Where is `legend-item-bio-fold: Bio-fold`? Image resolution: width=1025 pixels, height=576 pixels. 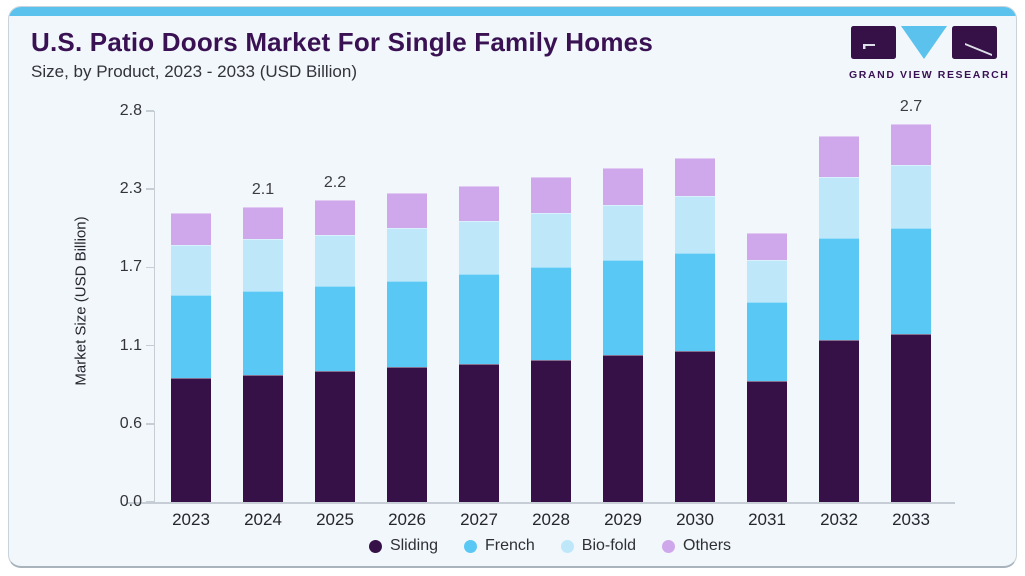
legend-item-bio-fold: Bio-fold is located at coordinates (598, 546).